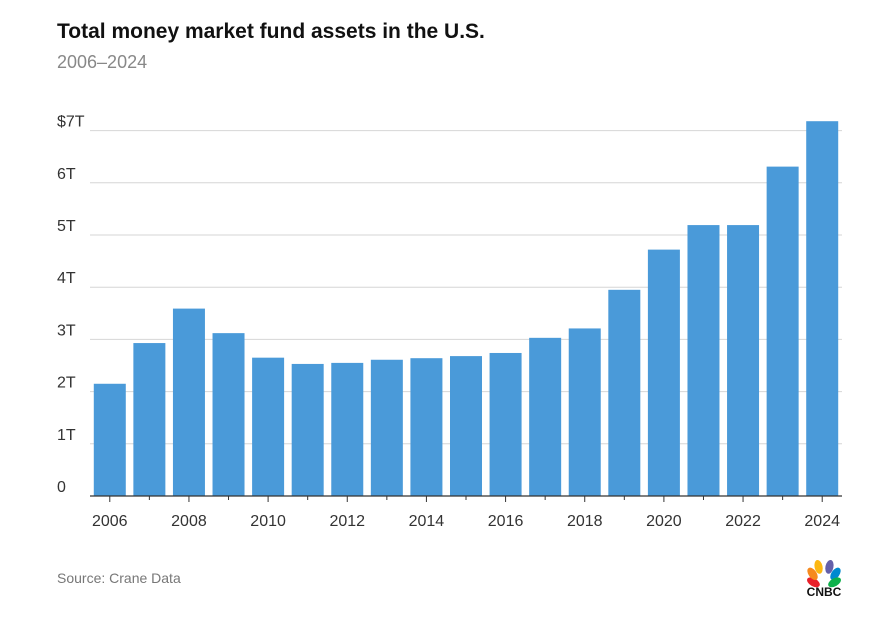  I want to click on bar-2008, so click(188, 402).